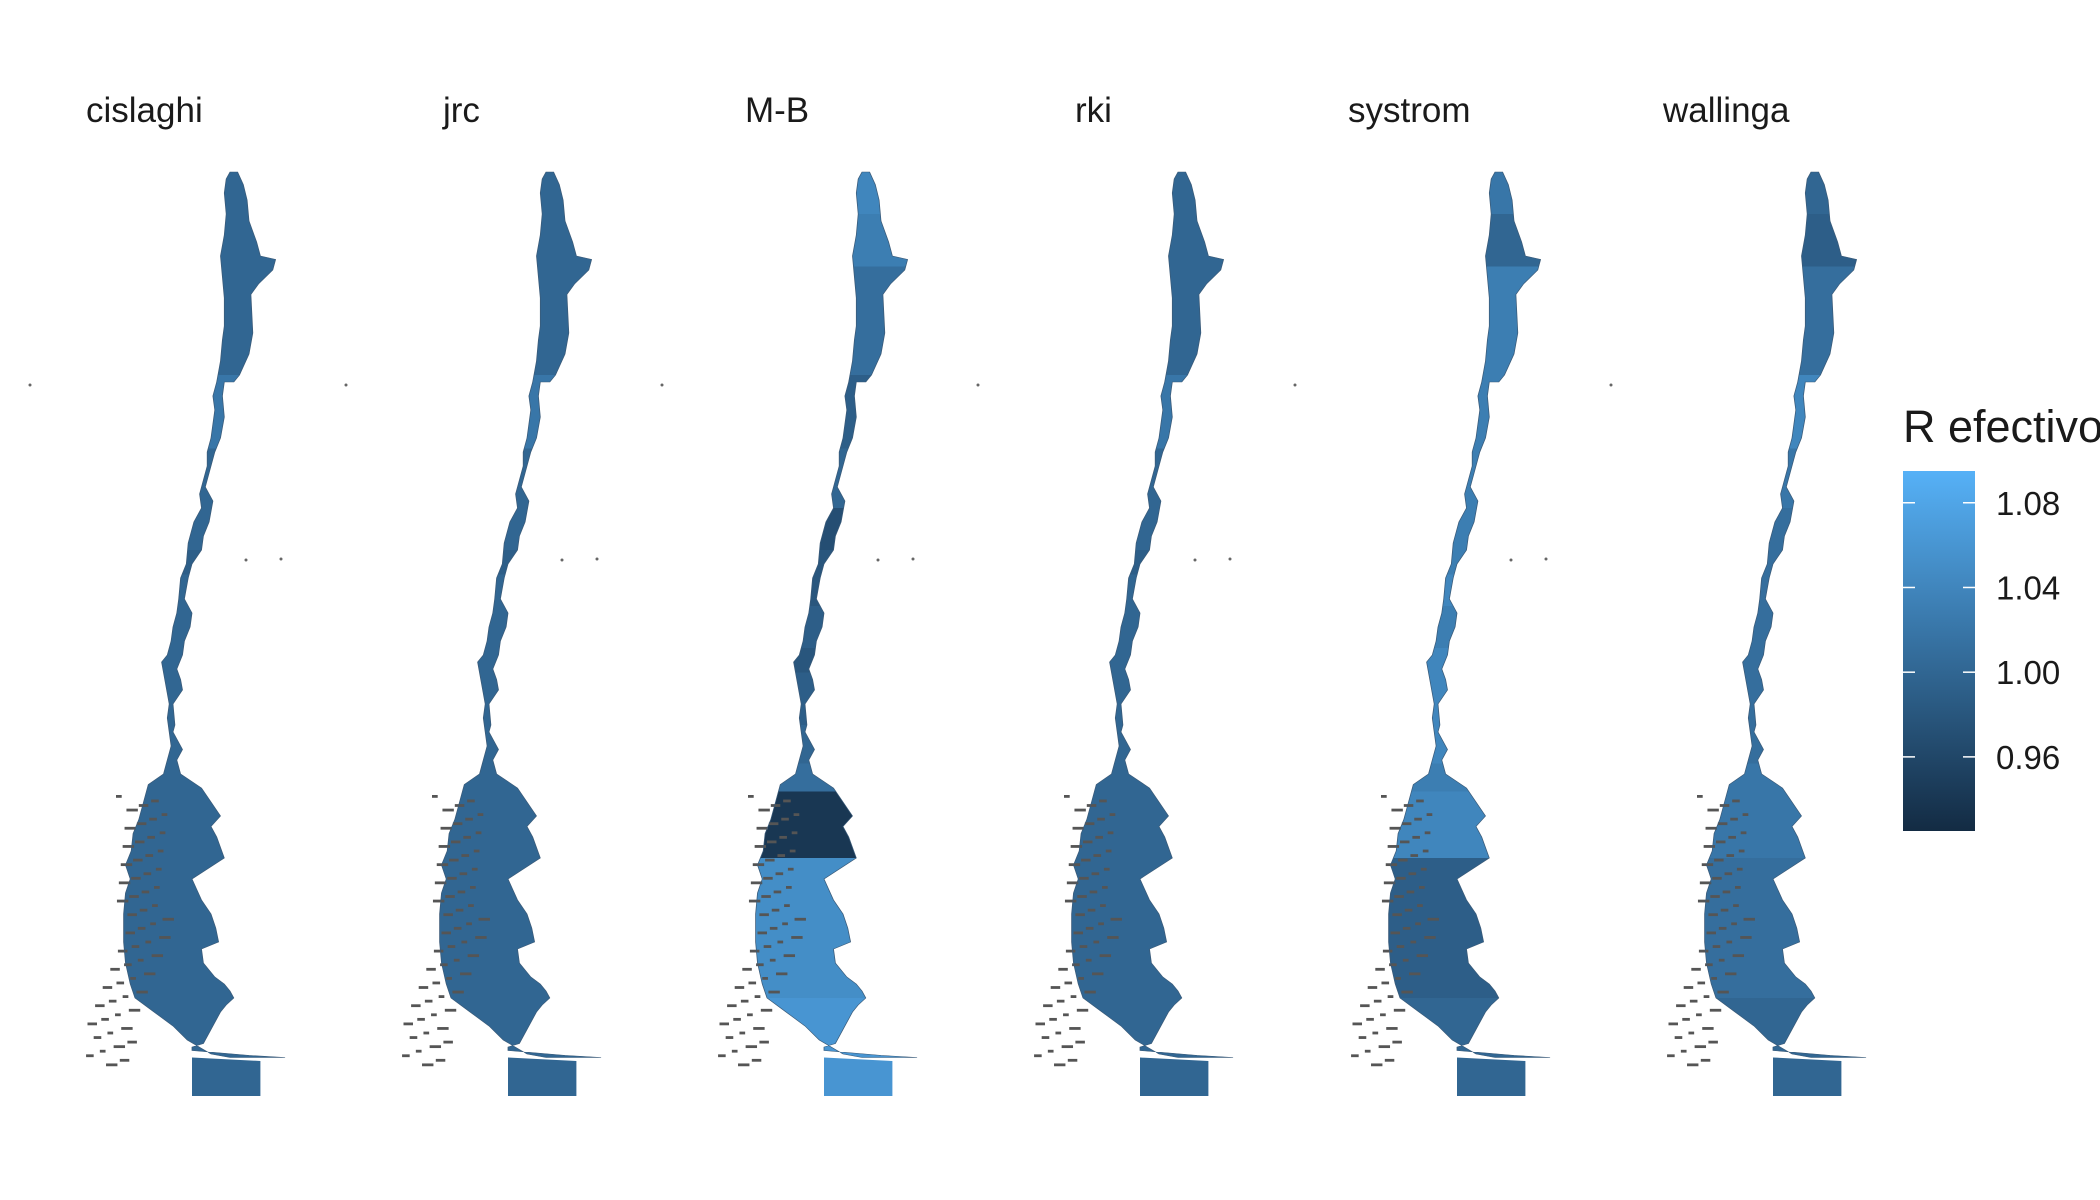  I want to click on map-panel-rki: rki, so click(1055, 593).